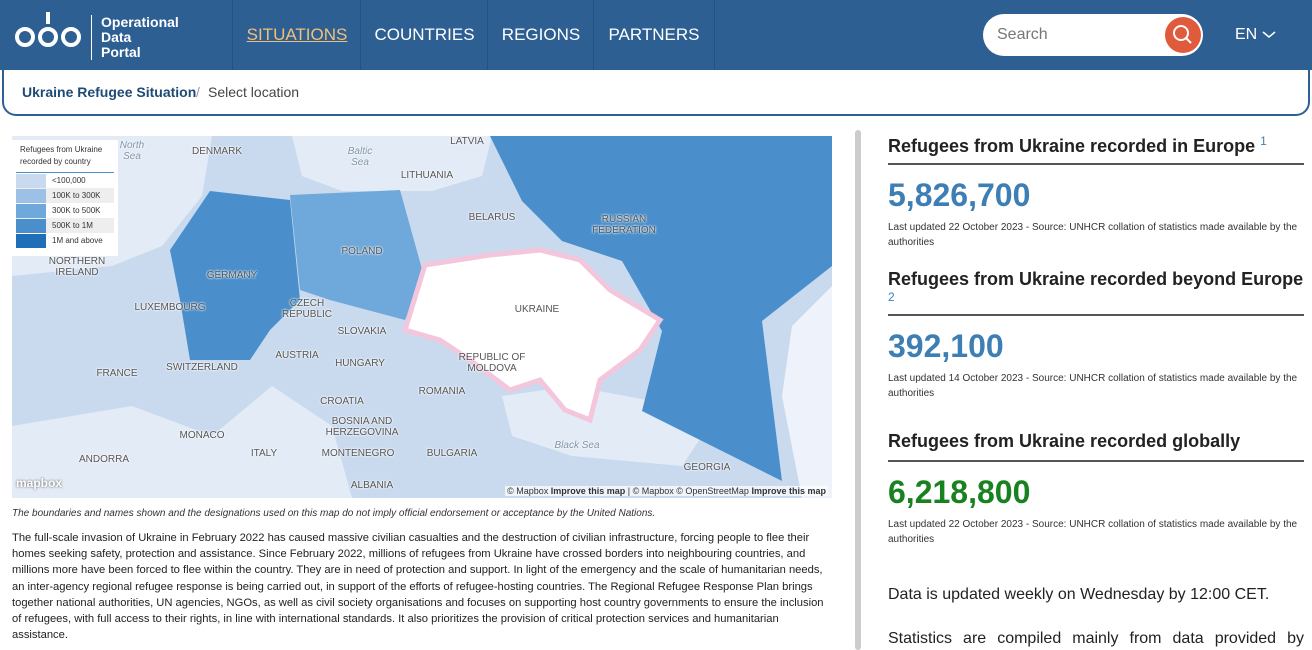  What do you see at coordinates (427, 175) in the screenshot?
I see `map-label: LITHUANIA` at bounding box center [427, 175].